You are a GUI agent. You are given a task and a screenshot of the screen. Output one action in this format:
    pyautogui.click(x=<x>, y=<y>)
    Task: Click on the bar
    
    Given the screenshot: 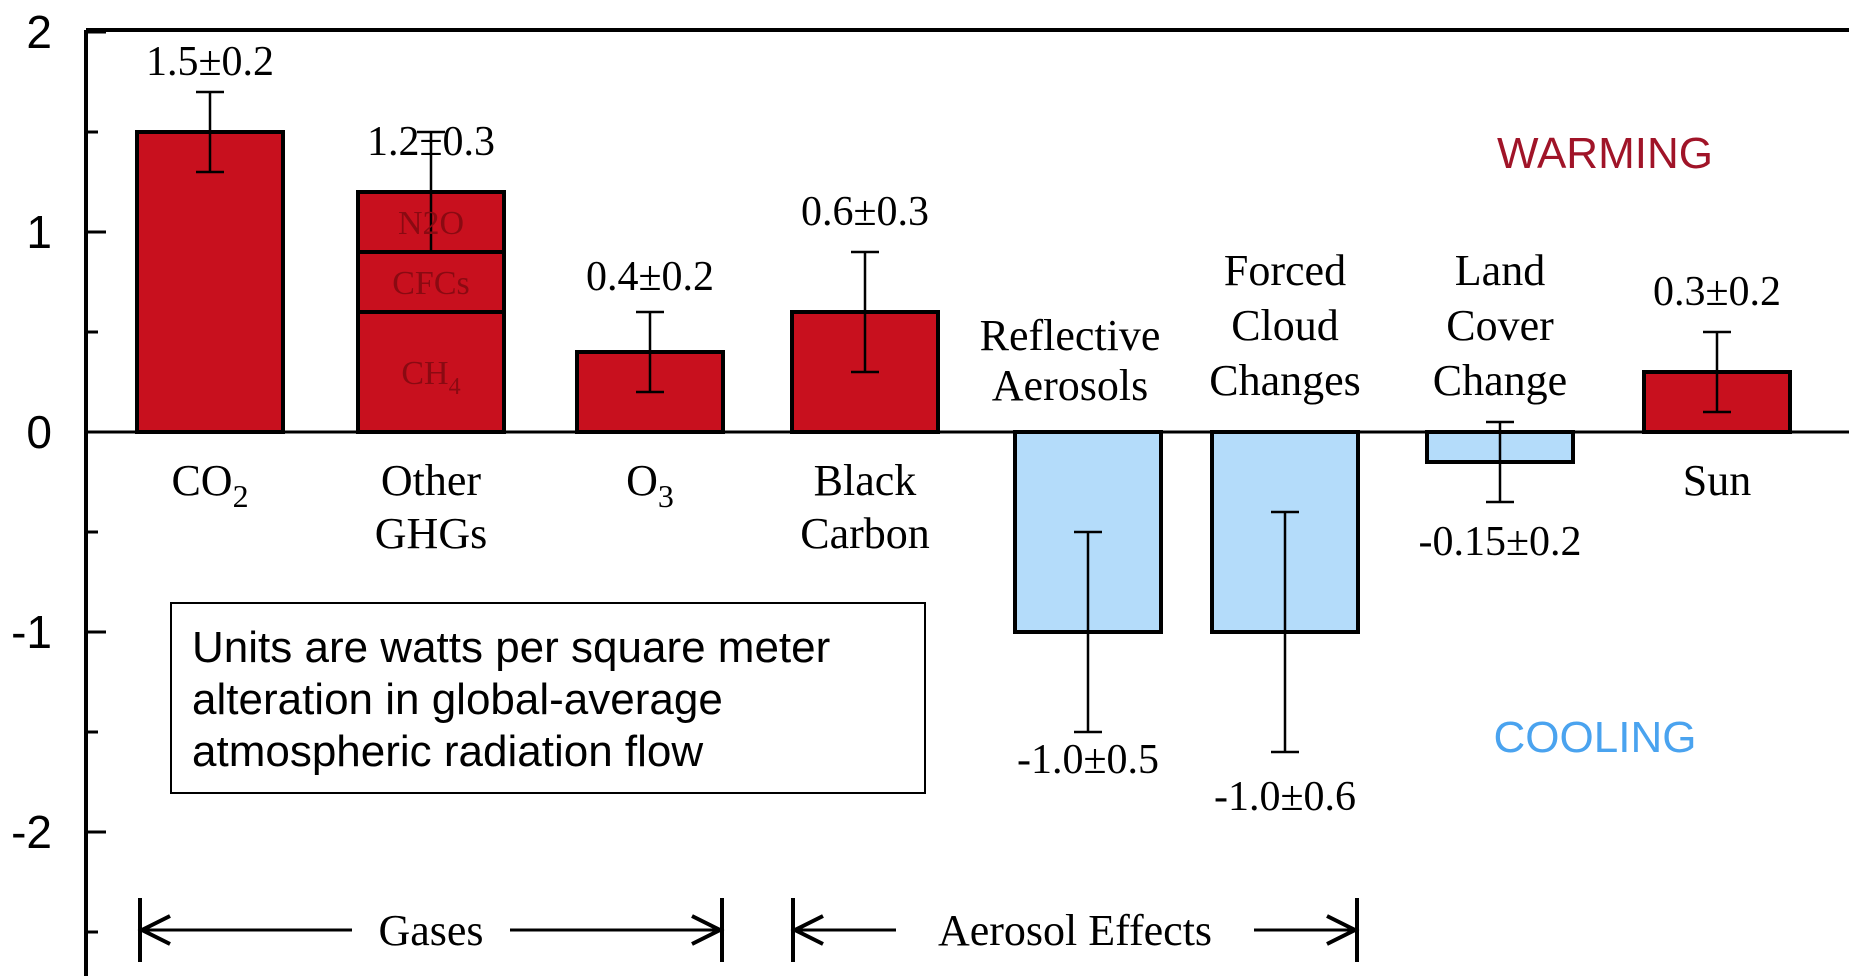 What is the action you would take?
    pyautogui.click(x=210, y=282)
    